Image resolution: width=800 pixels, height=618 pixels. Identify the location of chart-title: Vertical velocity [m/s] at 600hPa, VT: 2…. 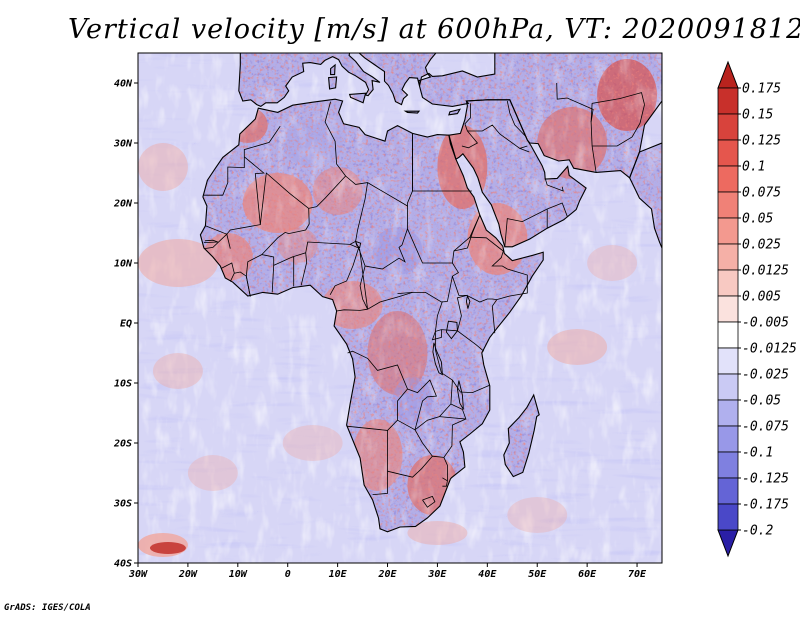
(434, 29).